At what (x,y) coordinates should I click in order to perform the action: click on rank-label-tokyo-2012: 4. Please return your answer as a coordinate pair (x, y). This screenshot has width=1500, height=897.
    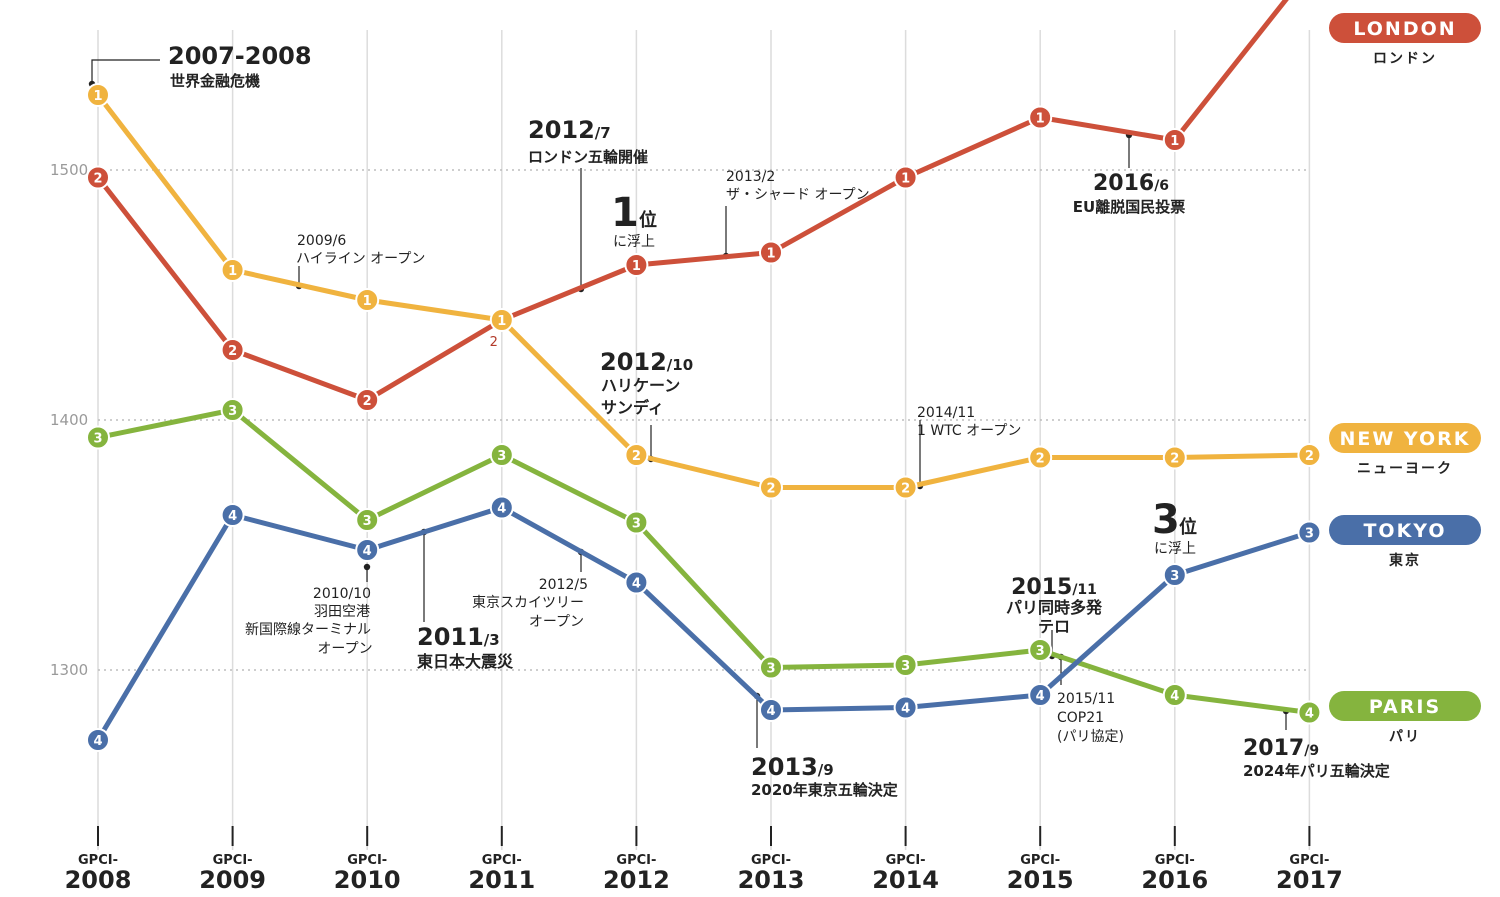
    Looking at the image, I should click on (636, 584).